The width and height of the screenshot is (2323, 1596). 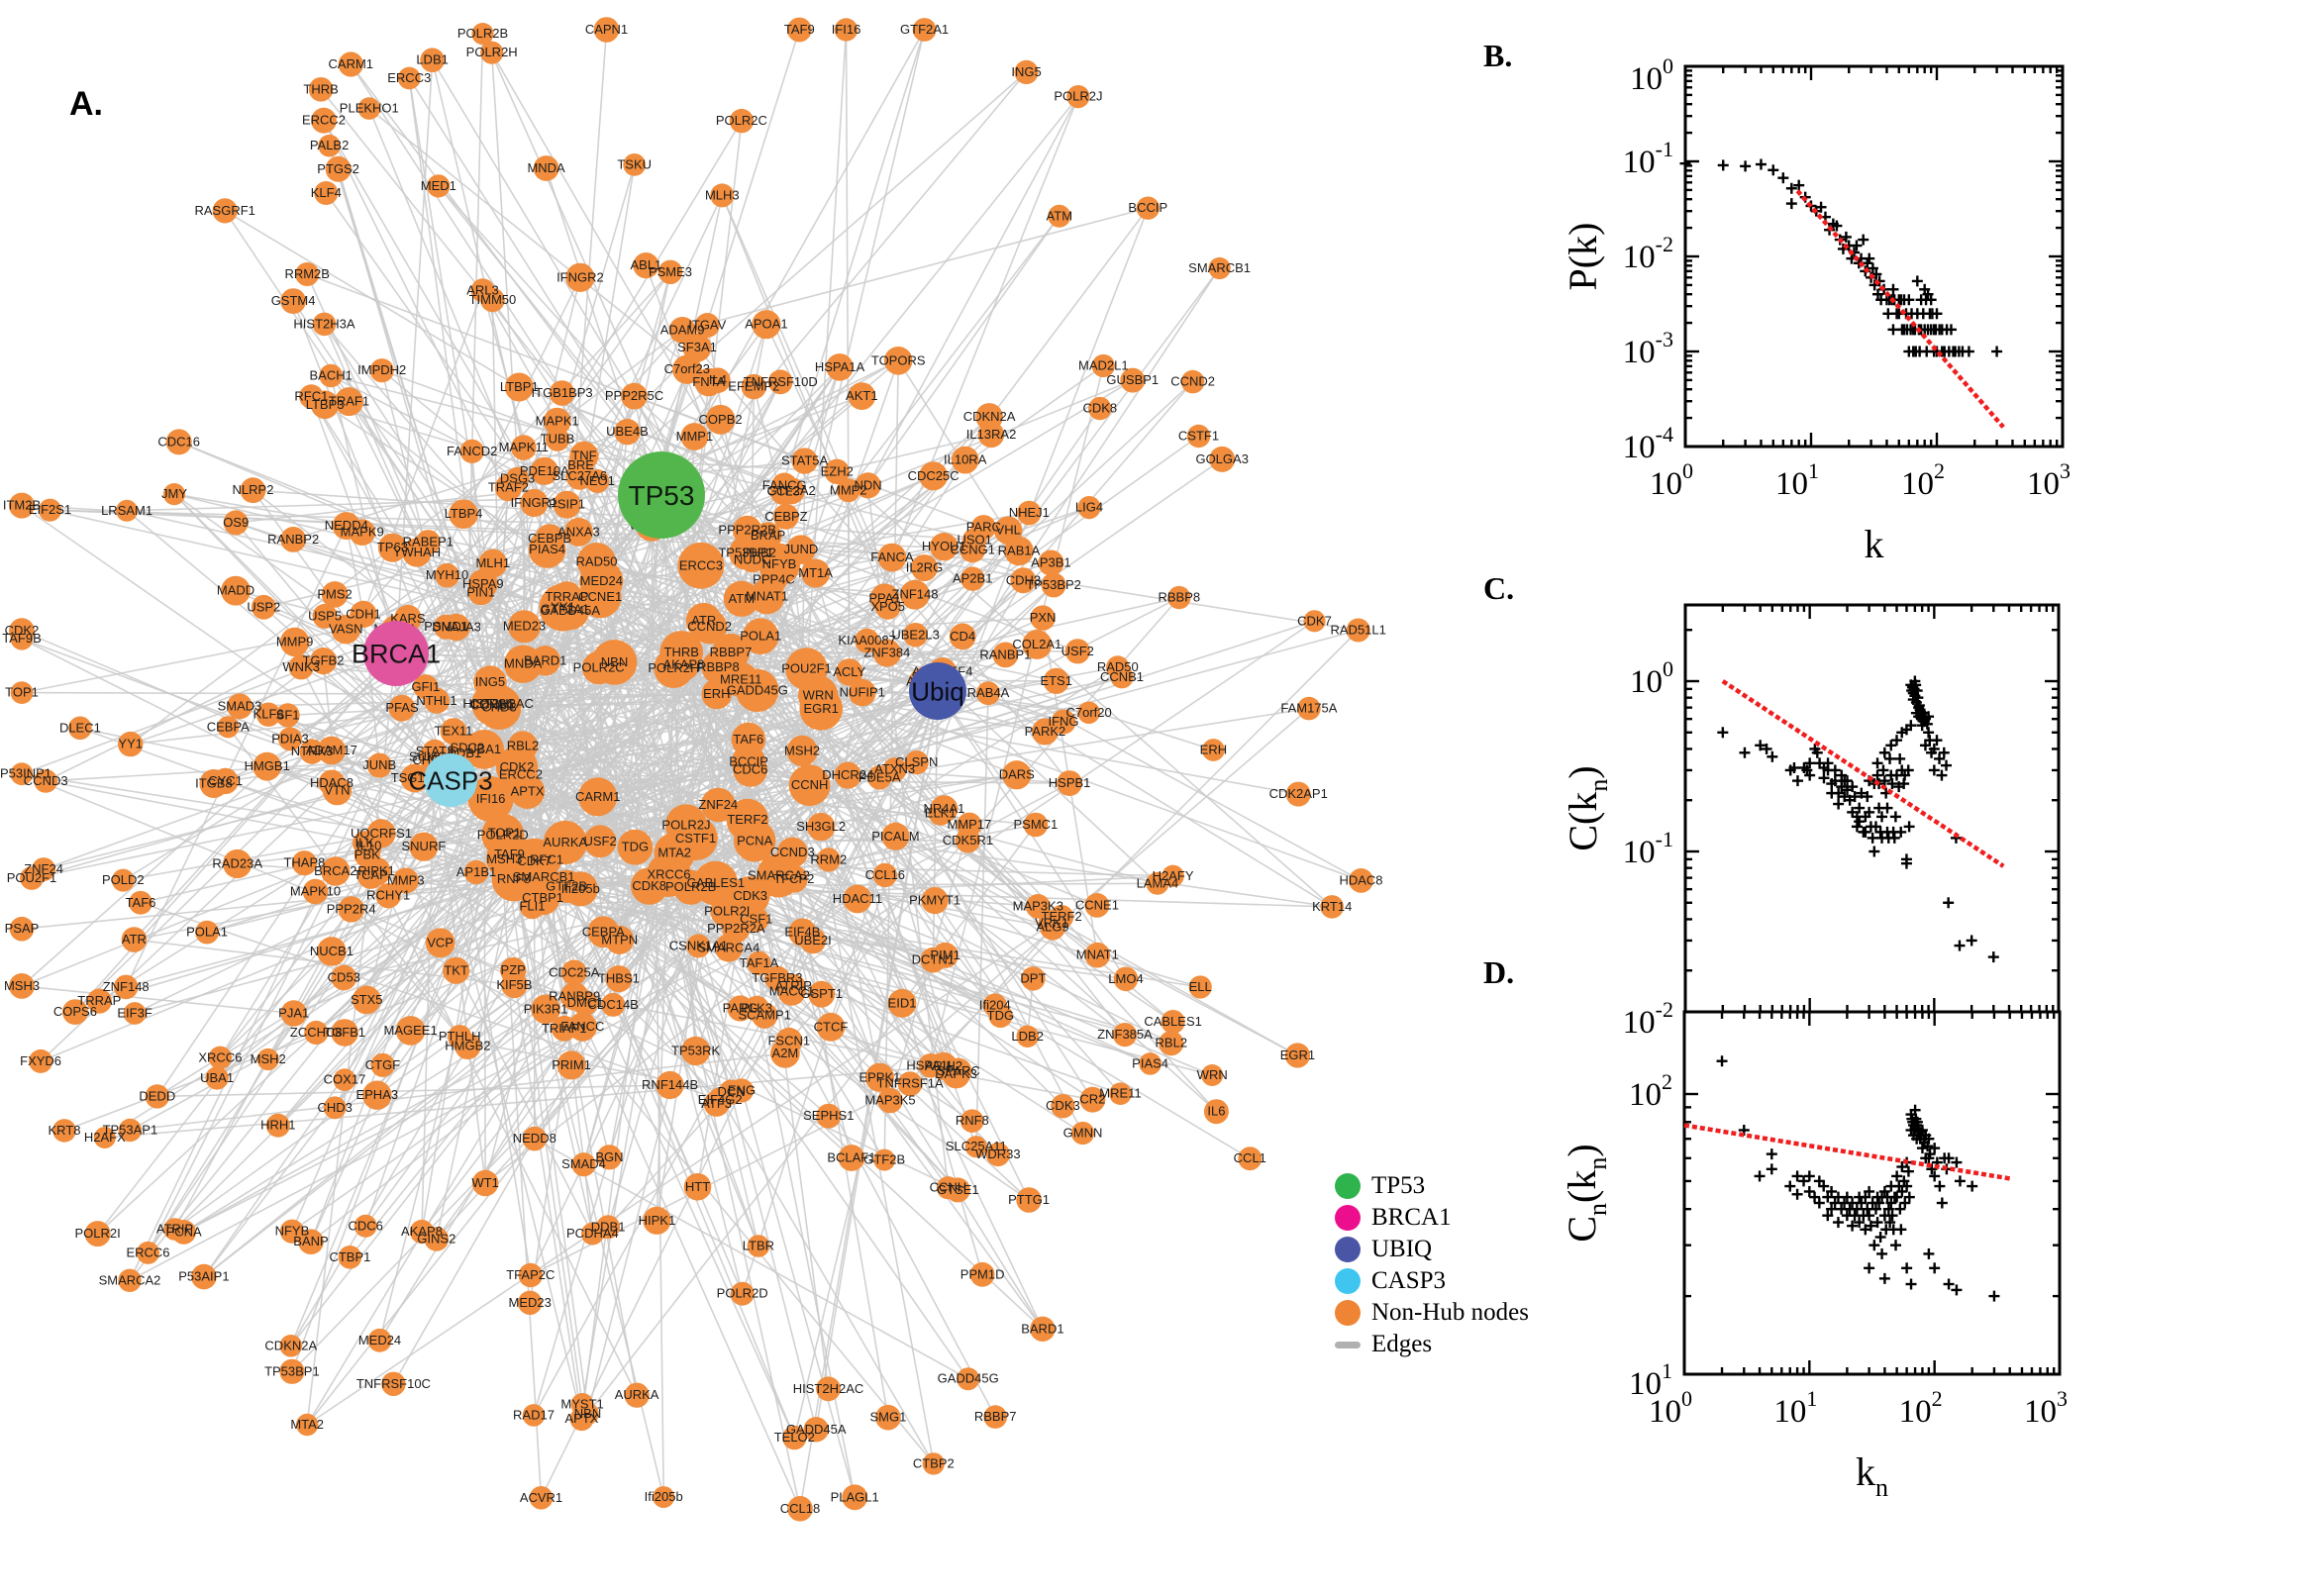 What do you see at coordinates (225, 781) in the screenshot?
I see `network-node-label: CYC1` at bounding box center [225, 781].